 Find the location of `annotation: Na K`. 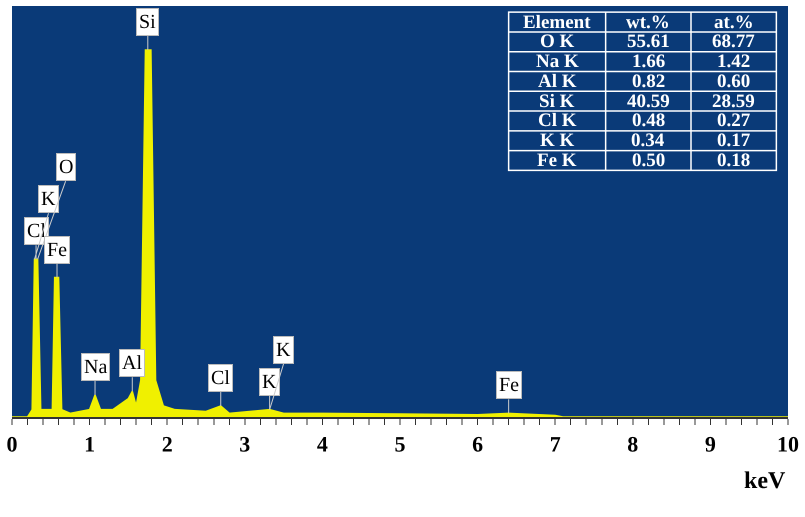

annotation: Na K is located at coordinates (557, 61).